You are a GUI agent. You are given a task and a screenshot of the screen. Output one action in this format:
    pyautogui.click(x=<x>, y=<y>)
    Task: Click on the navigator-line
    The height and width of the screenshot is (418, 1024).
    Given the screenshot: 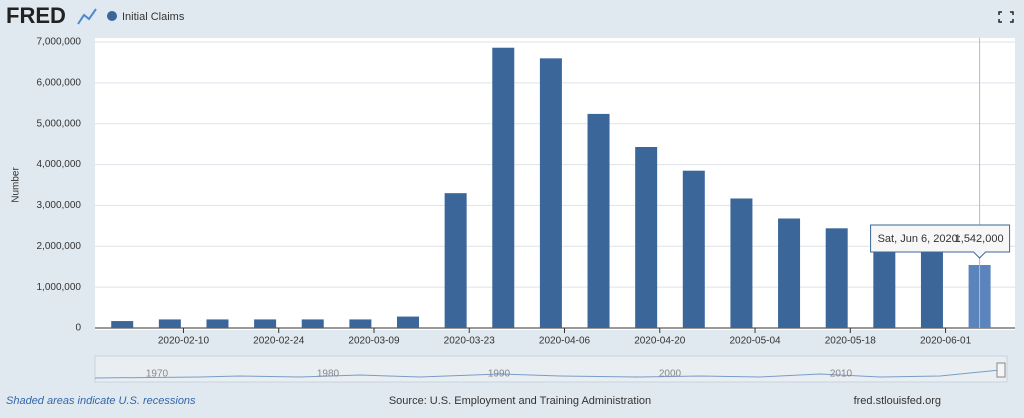 What is the action you would take?
    pyautogui.click(x=547, y=374)
    